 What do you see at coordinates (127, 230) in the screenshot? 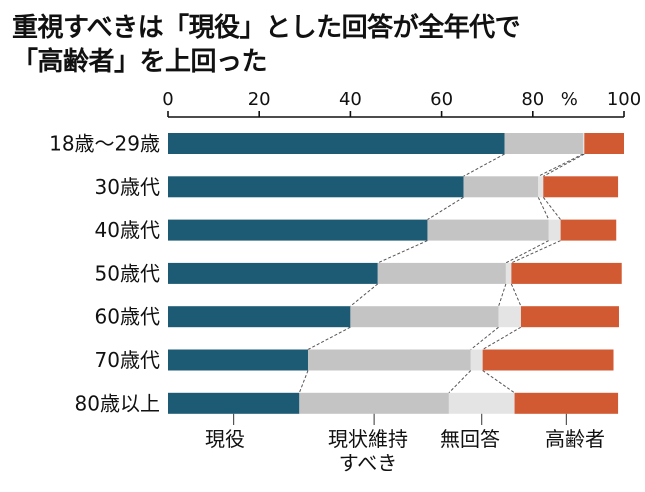
I see `category-label: 40歳代` at bounding box center [127, 230].